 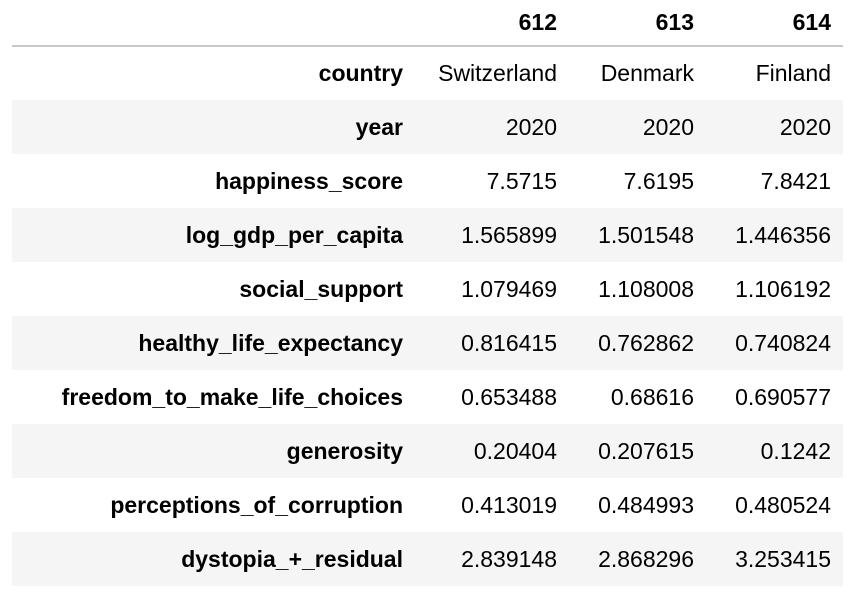 What do you see at coordinates (652, 396) in the screenshot?
I see `table-cell: 0.68616` at bounding box center [652, 396].